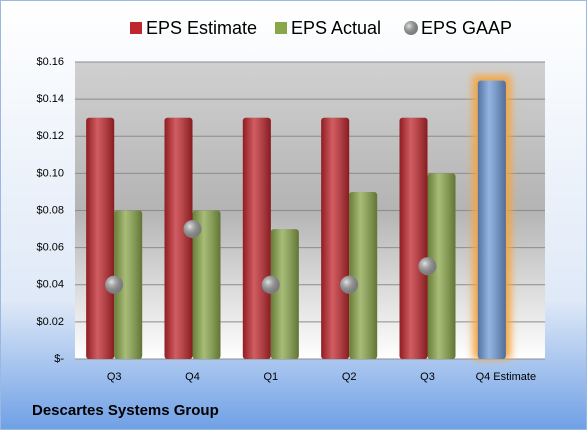 The height and width of the screenshot is (430, 587). What do you see at coordinates (50, 248) in the screenshot?
I see `y-tick-label: $0.06` at bounding box center [50, 248].